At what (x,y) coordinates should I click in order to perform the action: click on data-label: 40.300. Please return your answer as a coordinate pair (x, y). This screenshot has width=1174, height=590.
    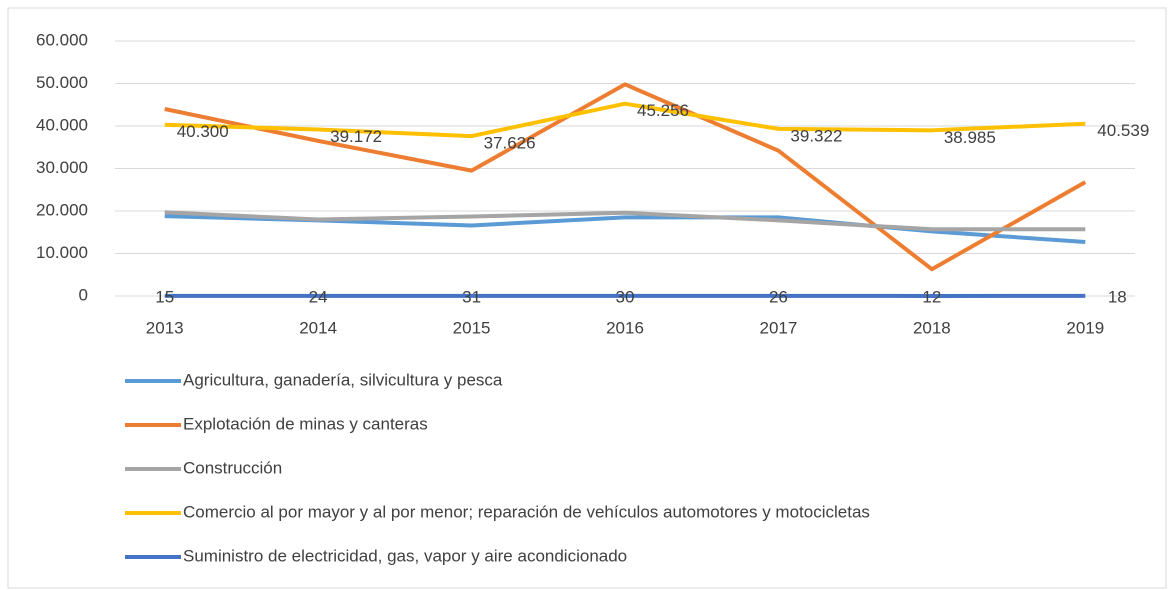
    Looking at the image, I should click on (203, 131).